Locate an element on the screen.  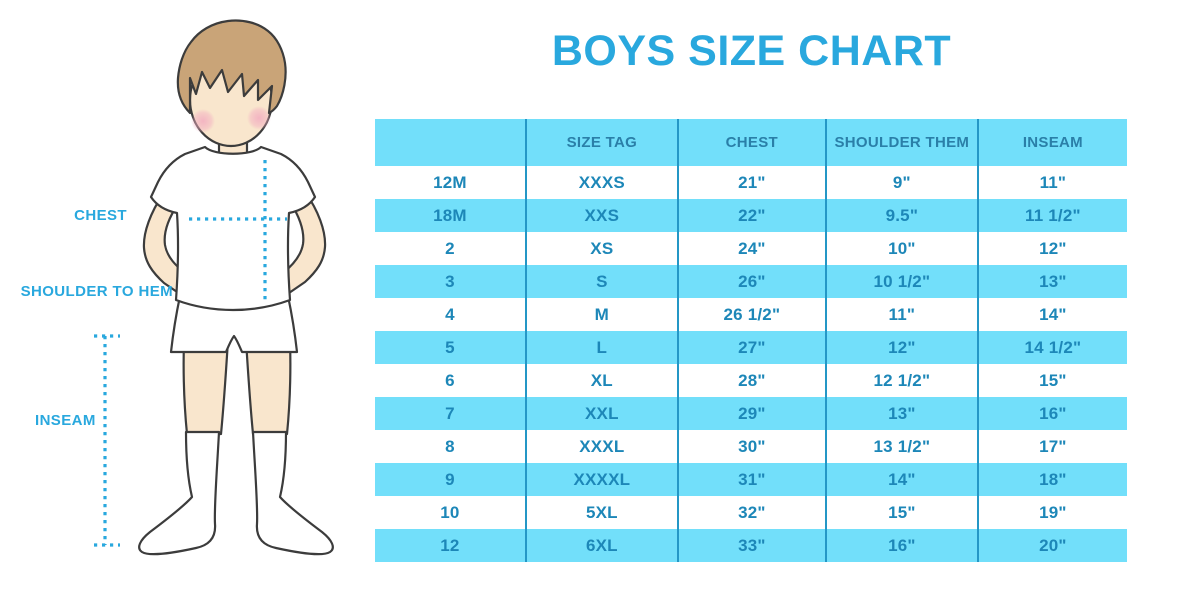
table-row-2: 2 XS 24" 10" 12" is located at coordinates (751, 248).